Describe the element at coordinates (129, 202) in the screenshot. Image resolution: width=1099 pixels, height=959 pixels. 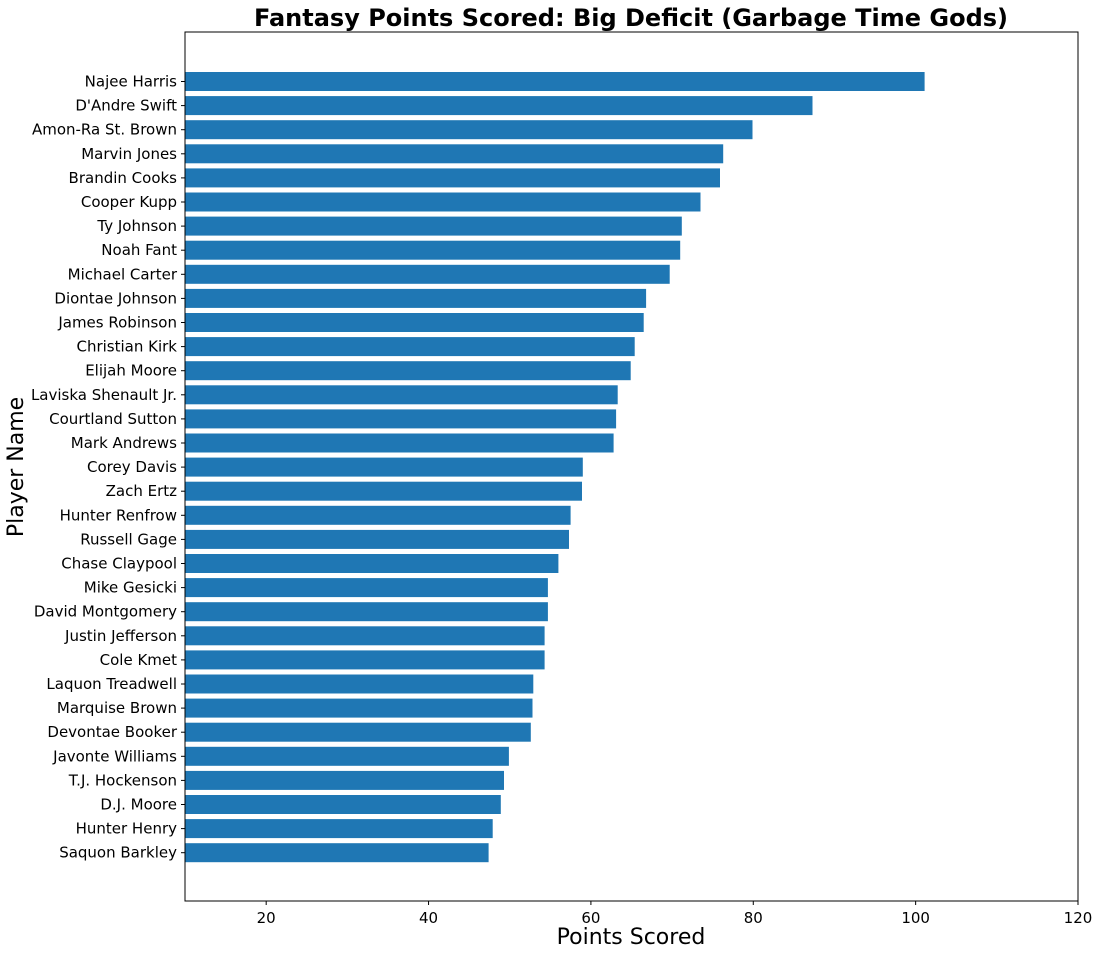
I see `y-tick-label: Cooper Kupp` at that location.